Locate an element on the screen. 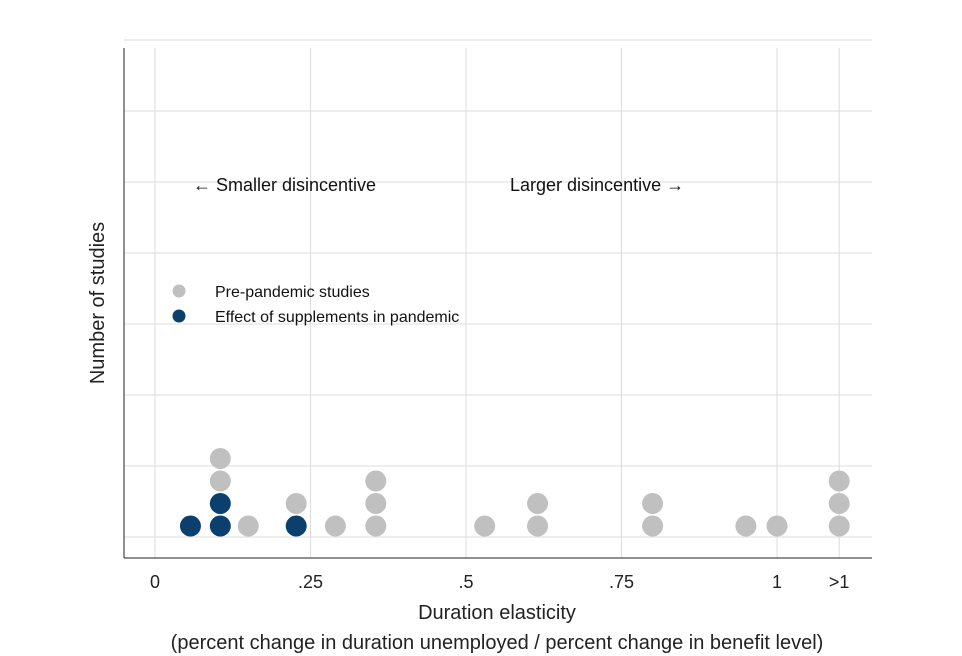 The height and width of the screenshot is (656, 962). x-tick-label: 1 is located at coordinates (777, 582).